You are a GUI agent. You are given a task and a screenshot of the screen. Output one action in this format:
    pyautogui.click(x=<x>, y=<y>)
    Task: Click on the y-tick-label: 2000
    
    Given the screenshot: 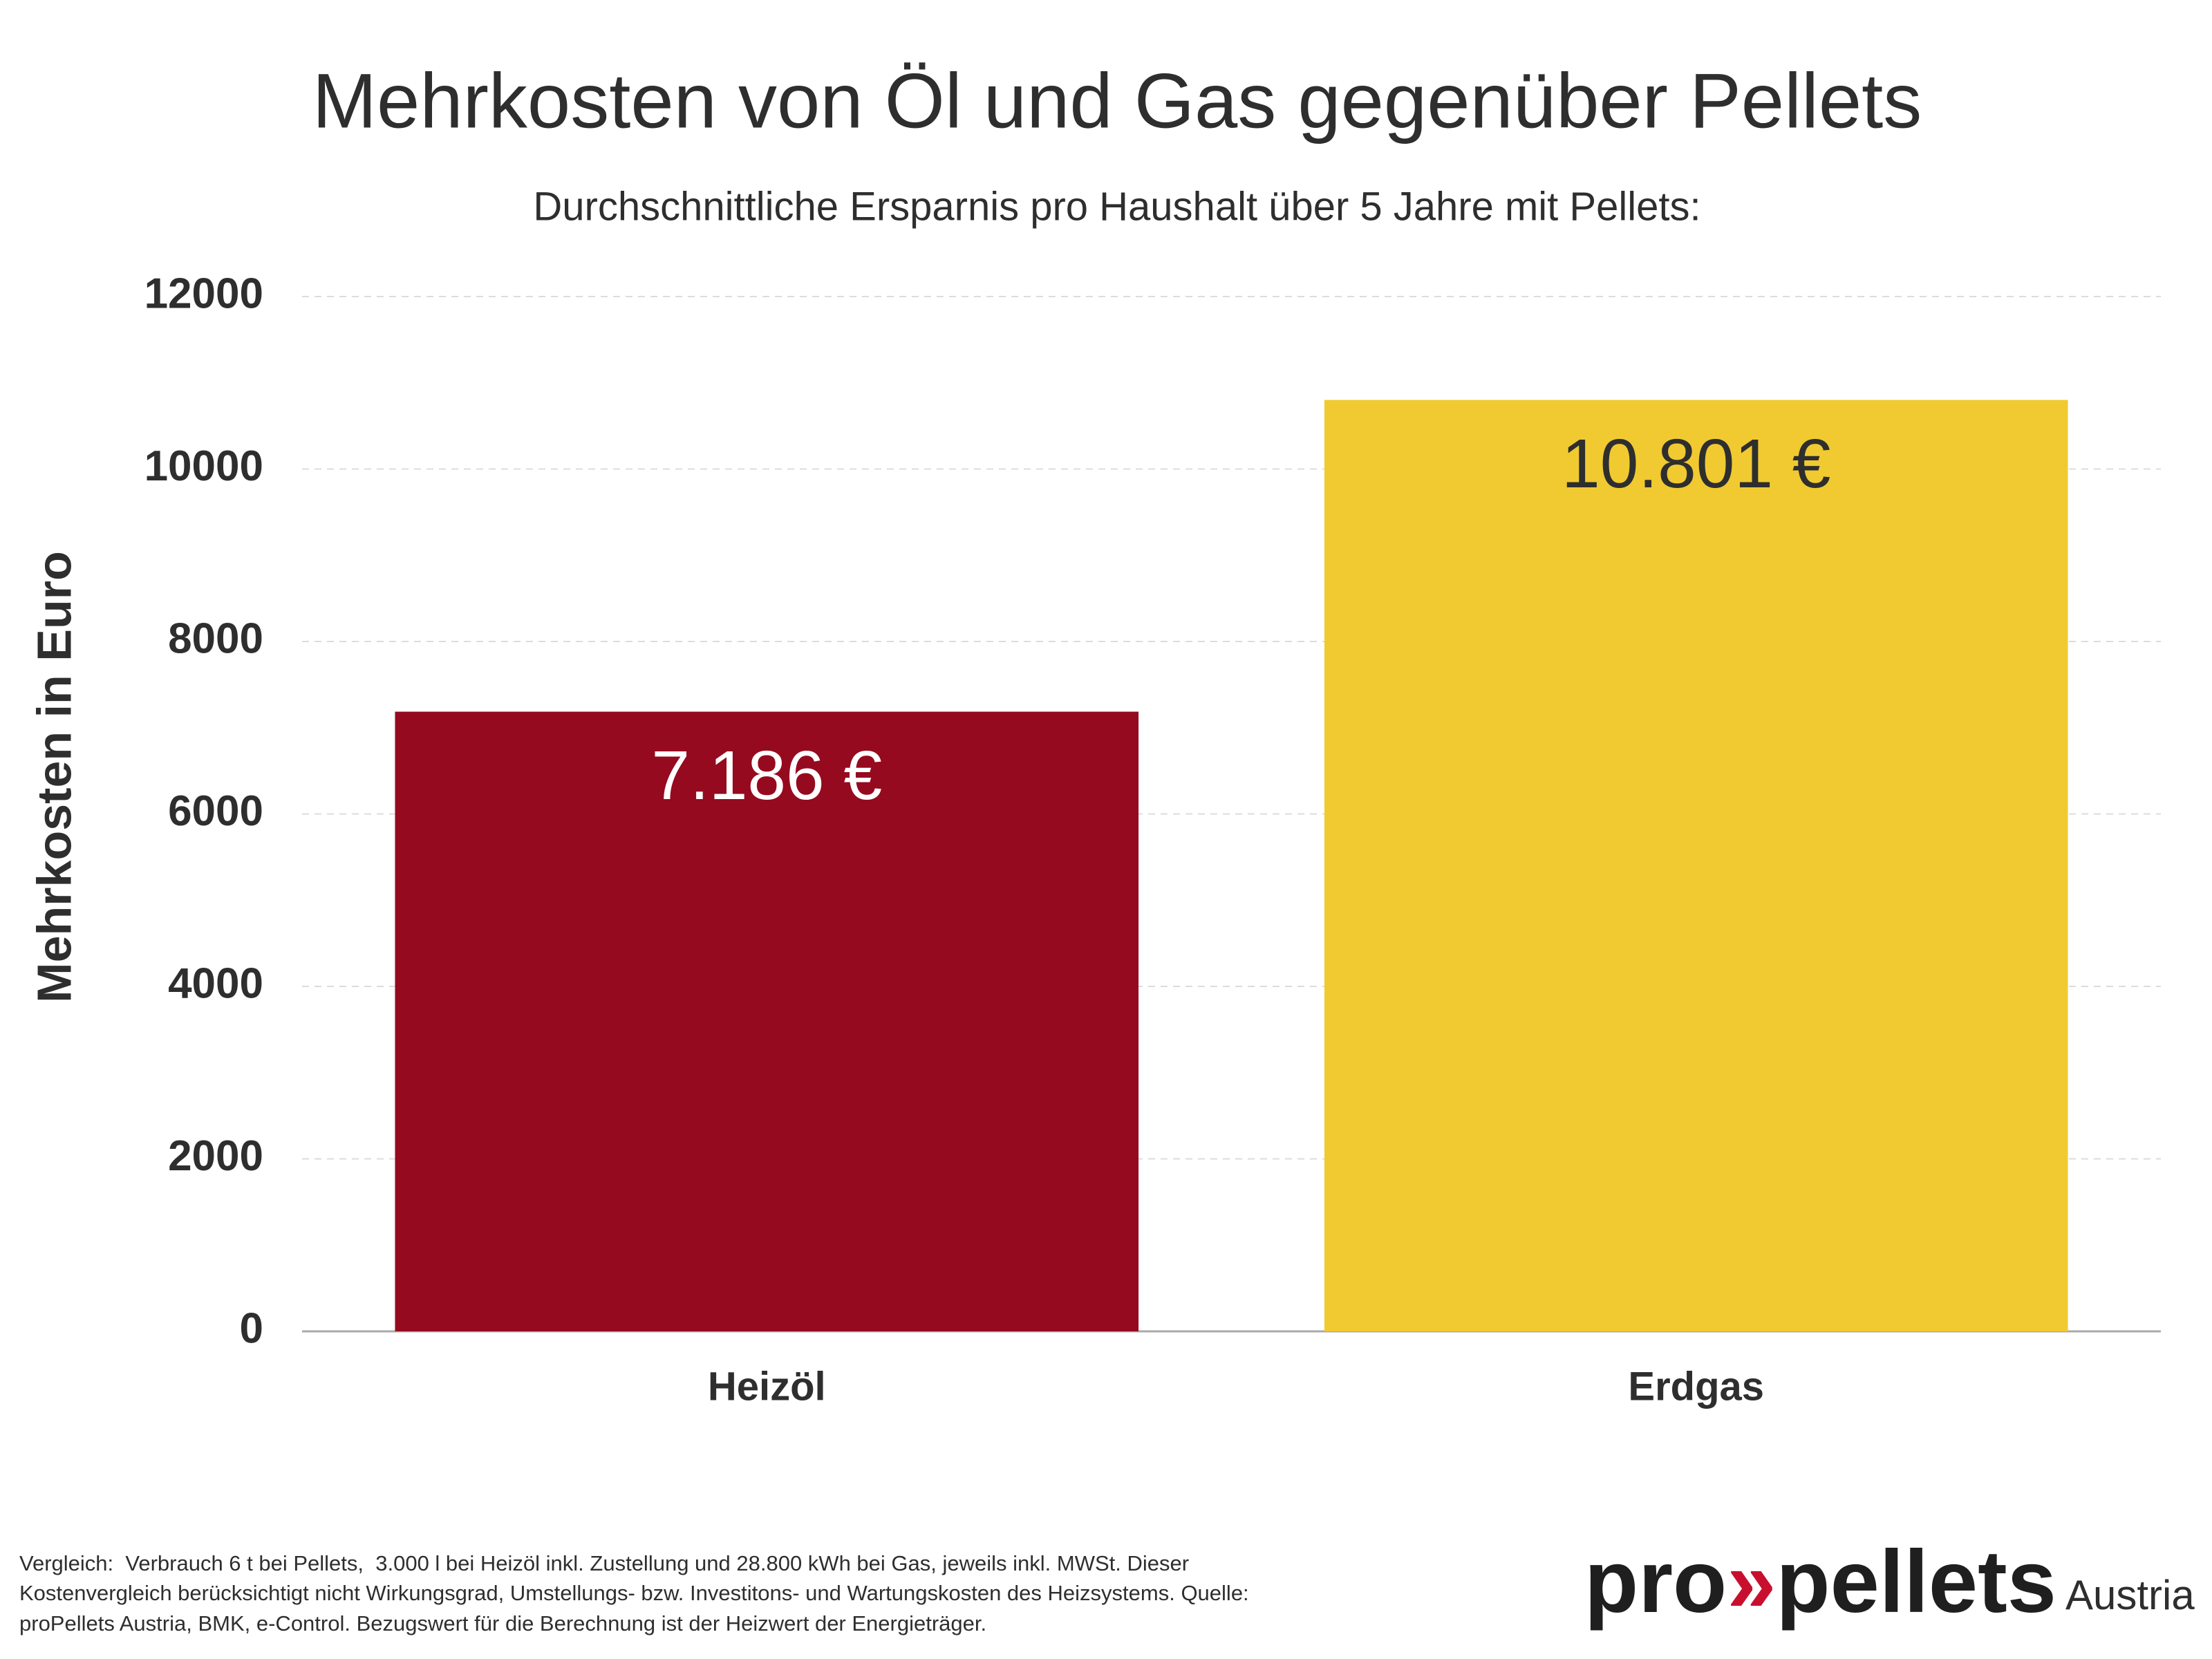 What is the action you would take?
    pyautogui.click(x=215, y=1156)
    